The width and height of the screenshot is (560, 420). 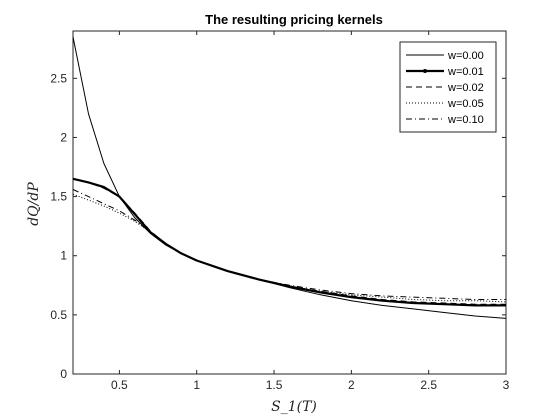 What do you see at coordinates (465, 56) in the screenshot?
I see `legend-label: w=0.00` at bounding box center [465, 56].